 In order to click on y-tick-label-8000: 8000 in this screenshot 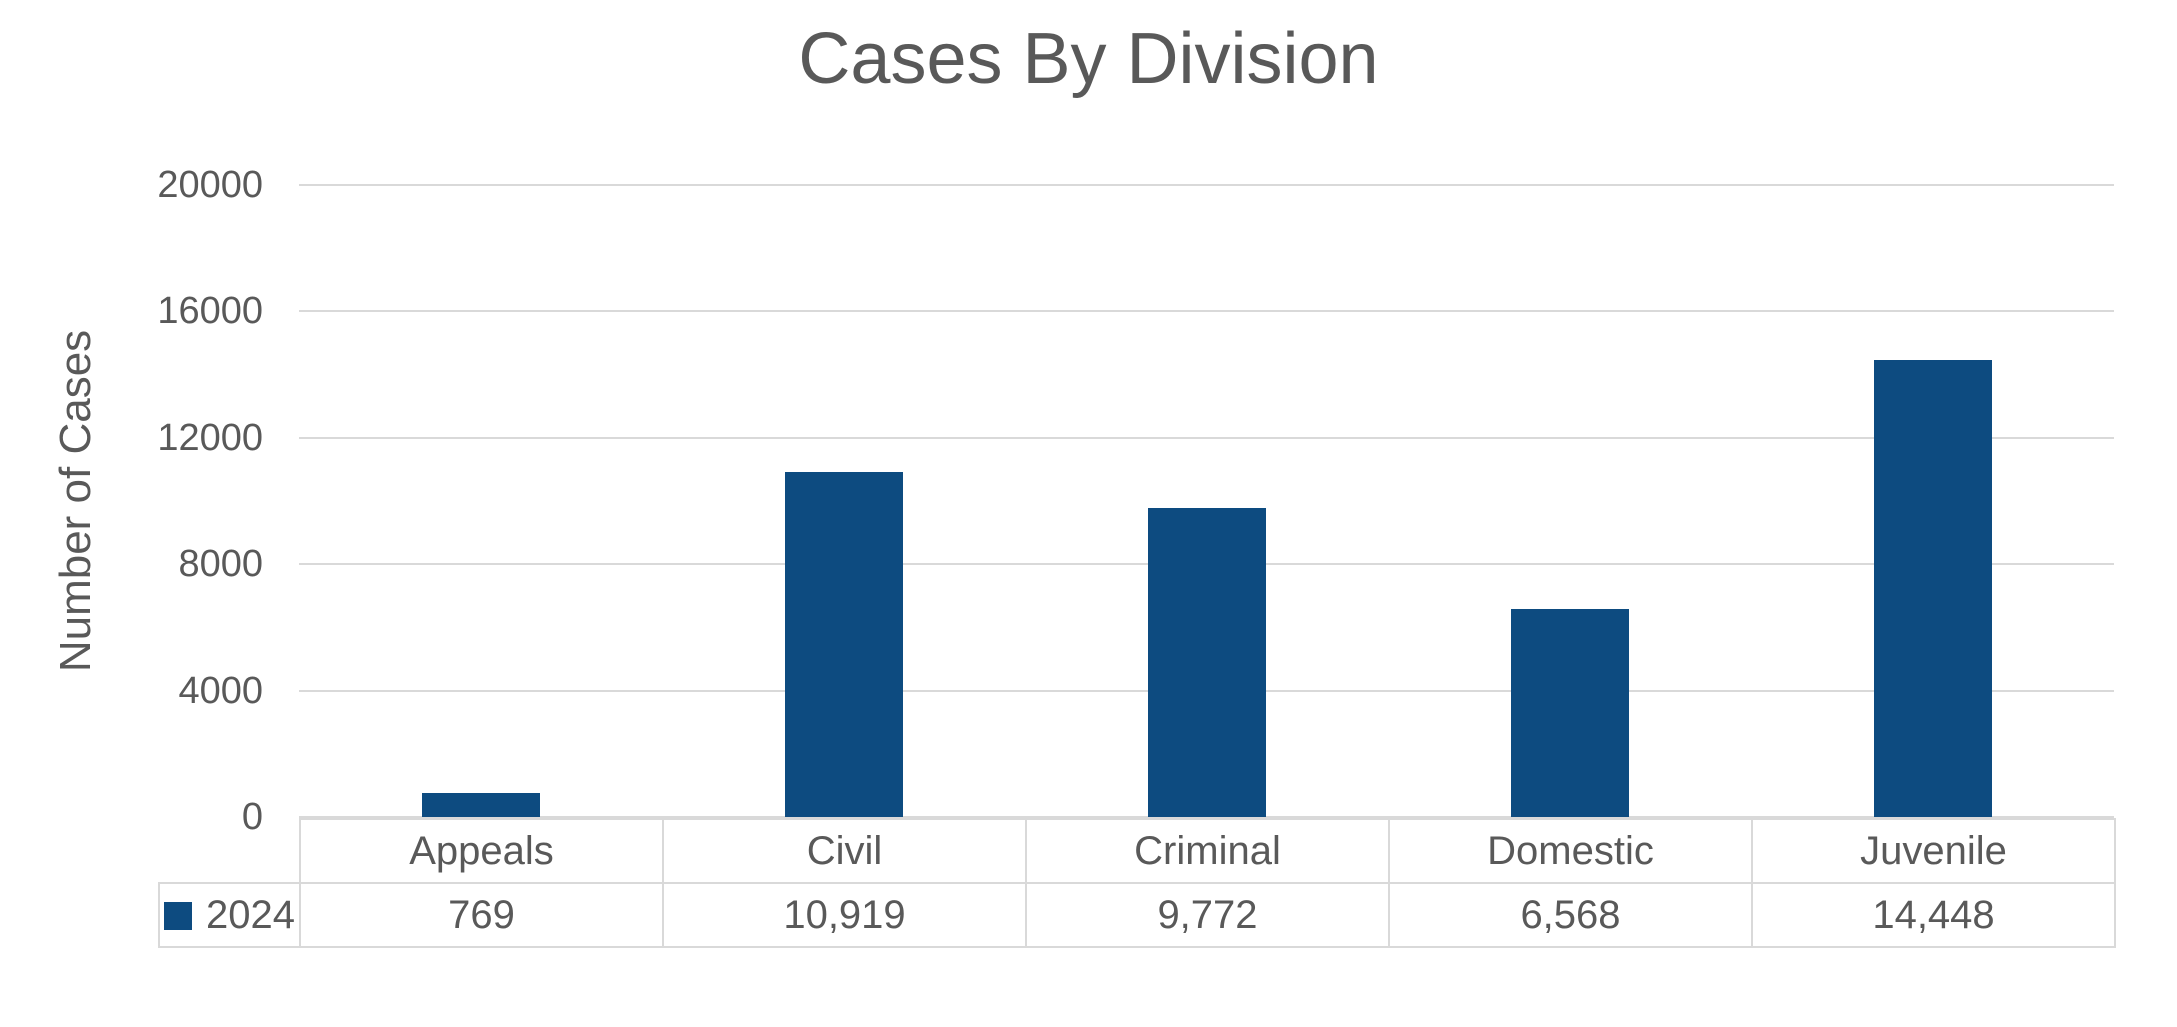, I will do `click(220, 564)`.